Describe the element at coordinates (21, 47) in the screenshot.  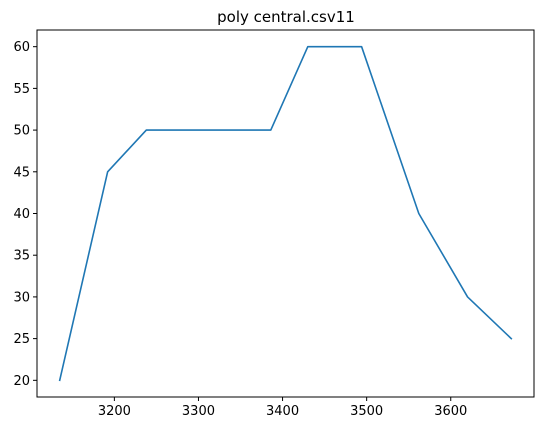
I see `y-tick-label: 60` at that location.